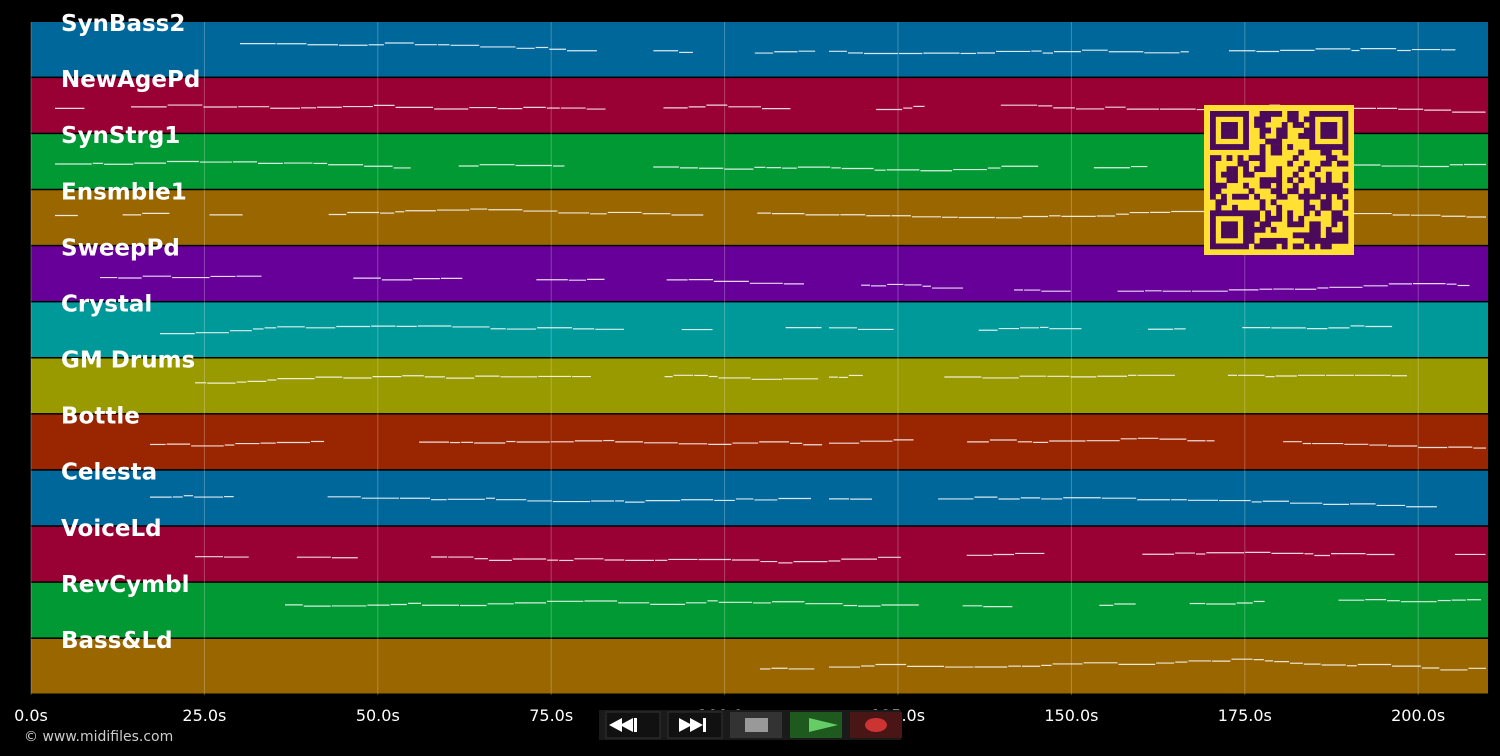  What do you see at coordinates (756, 725) in the screenshot?
I see `stop-button` at bounding box center [756, 725].